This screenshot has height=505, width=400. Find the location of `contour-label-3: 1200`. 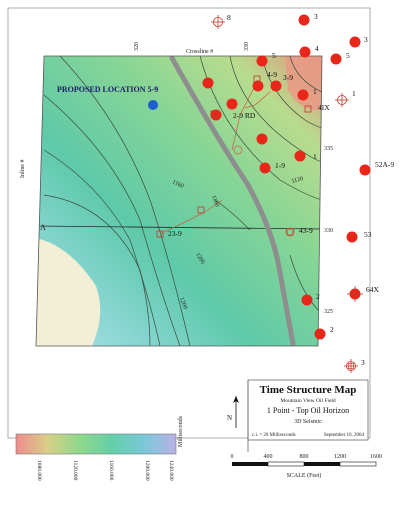

contour-label-3: 1200 is located at coordinates (199, 258).